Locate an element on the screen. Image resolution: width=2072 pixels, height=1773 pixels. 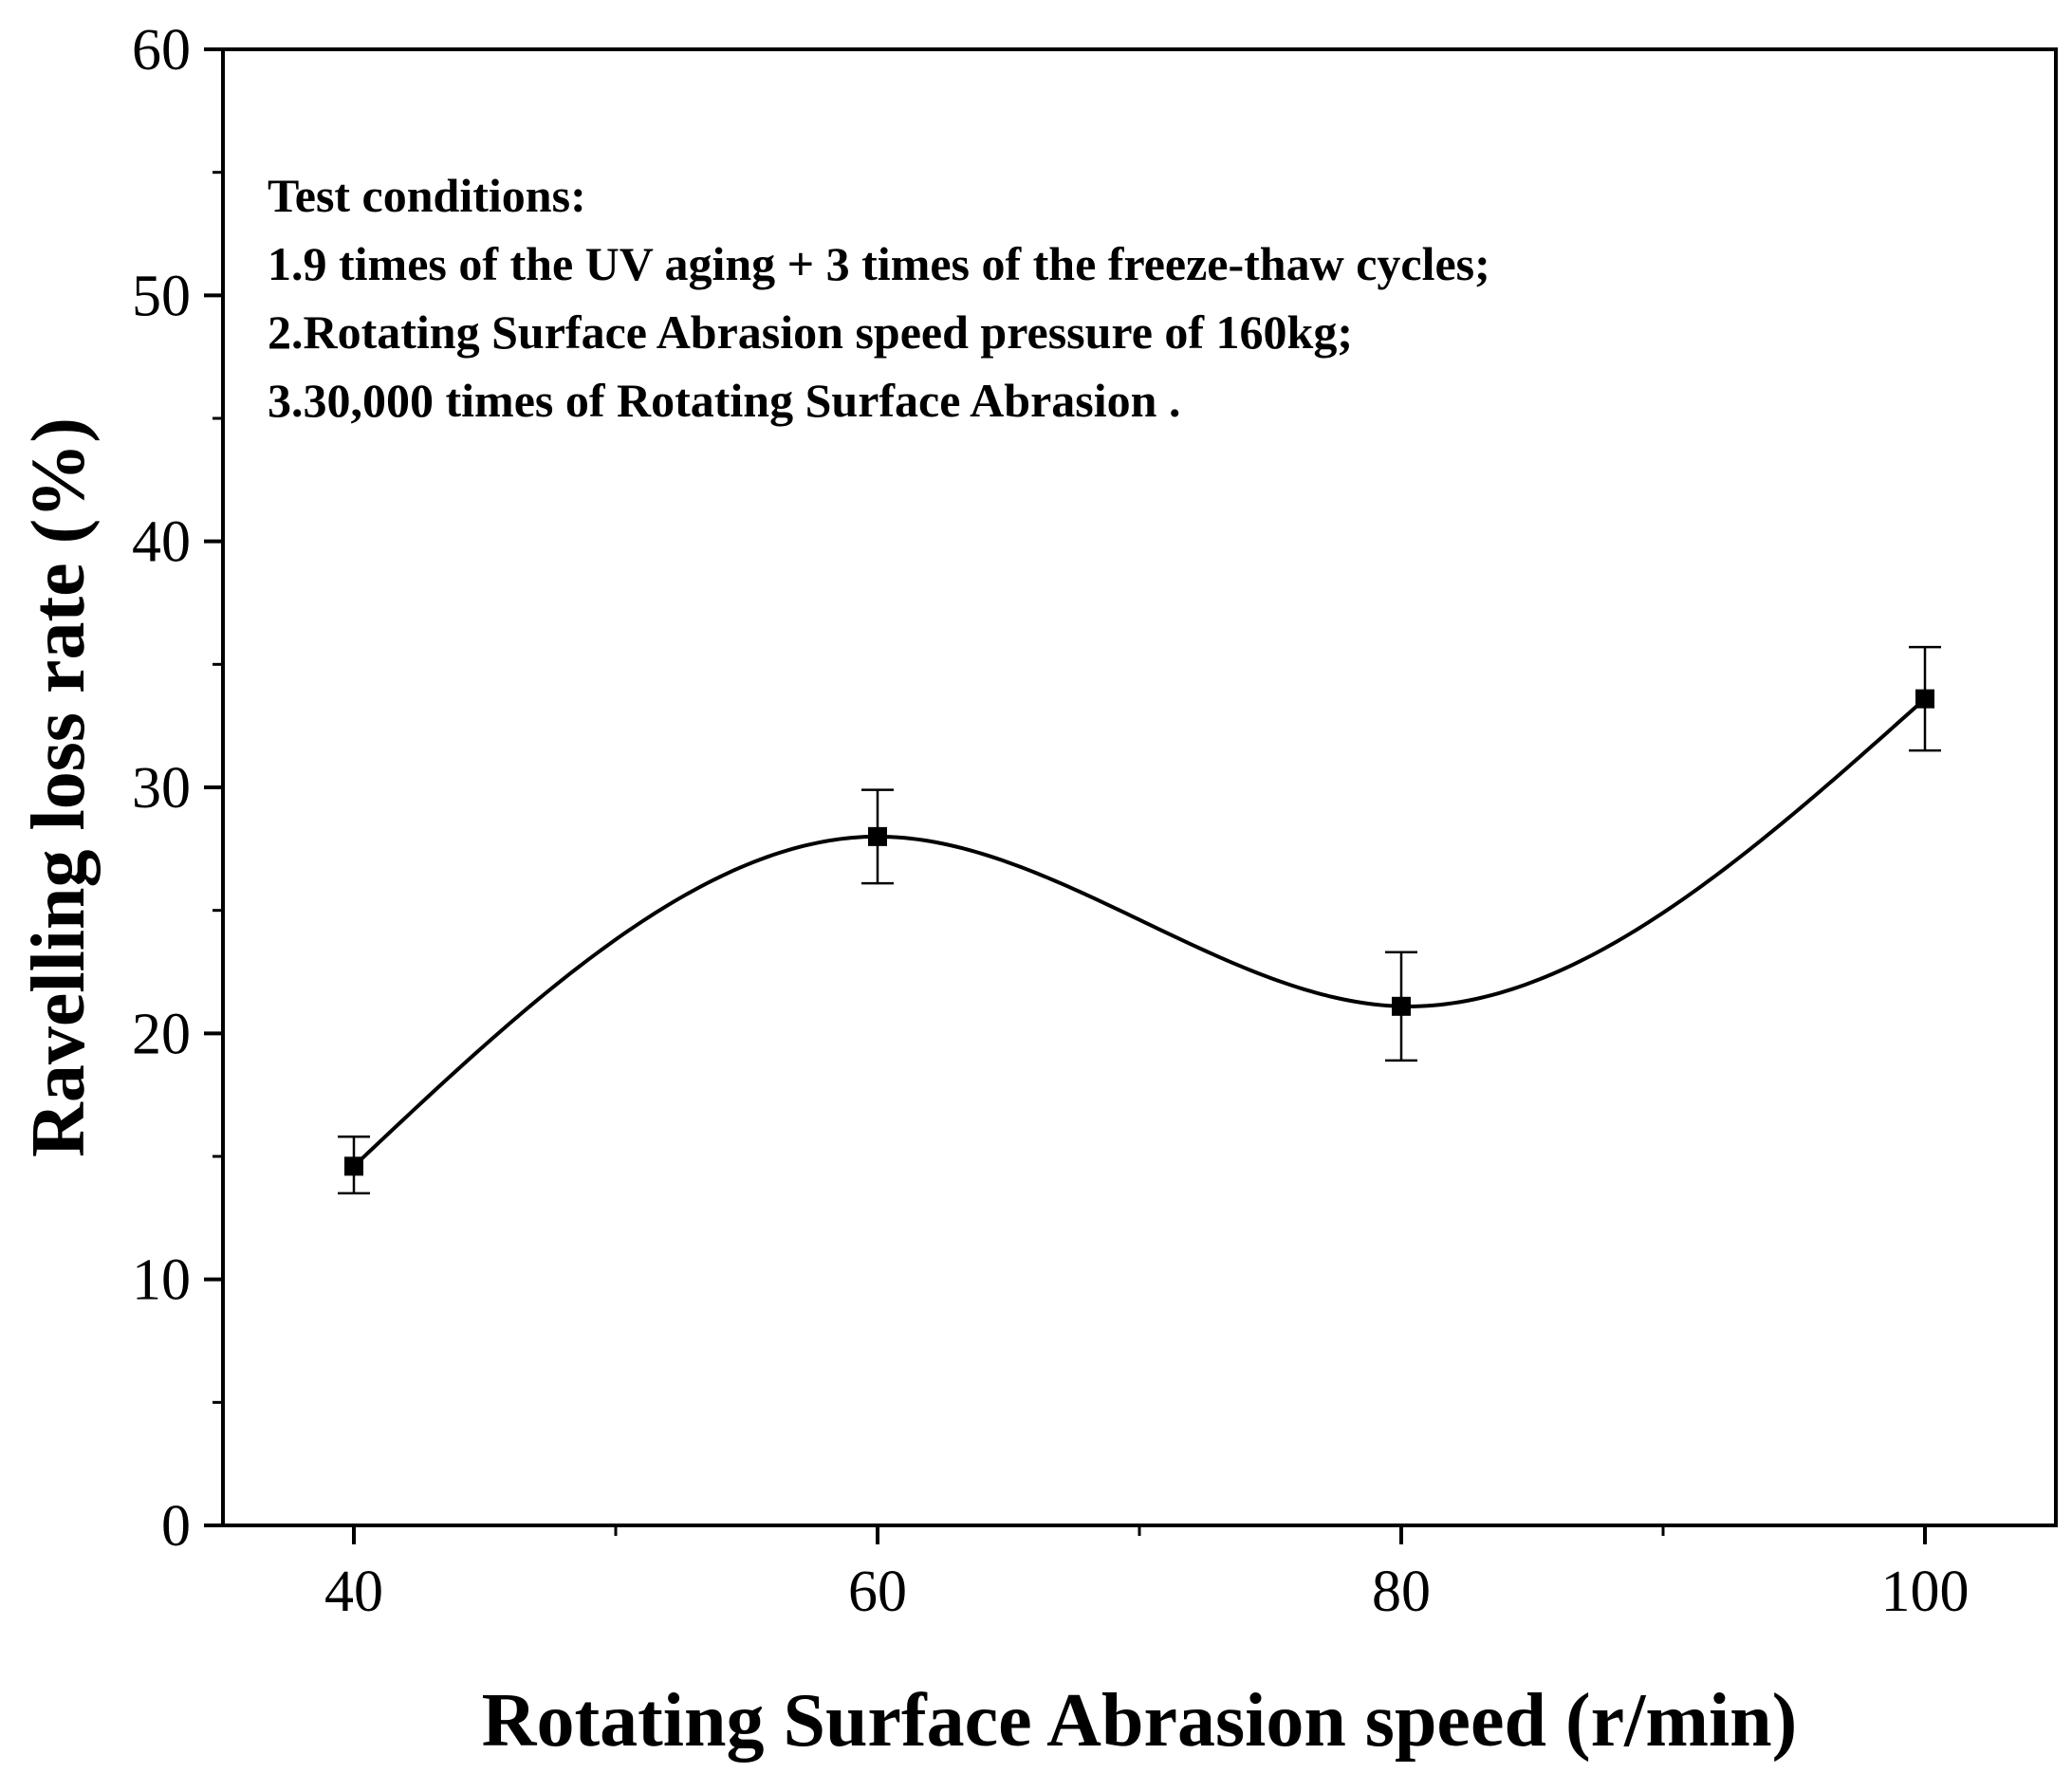
x-tick-label-40: 40 is located at coordinates (353, 1592).